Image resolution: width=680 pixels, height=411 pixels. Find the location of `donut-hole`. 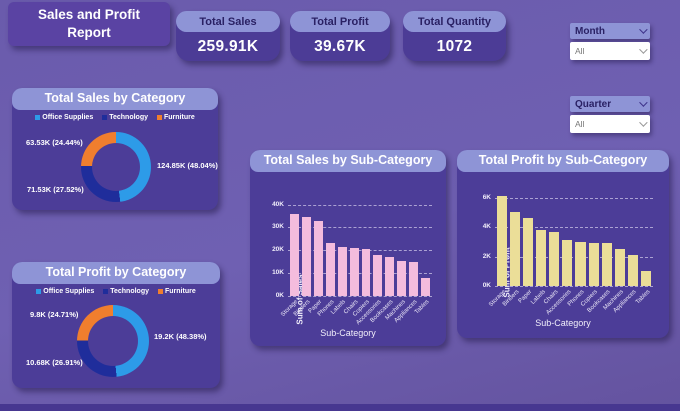

donut-hole is located at coordinates (116, 167).